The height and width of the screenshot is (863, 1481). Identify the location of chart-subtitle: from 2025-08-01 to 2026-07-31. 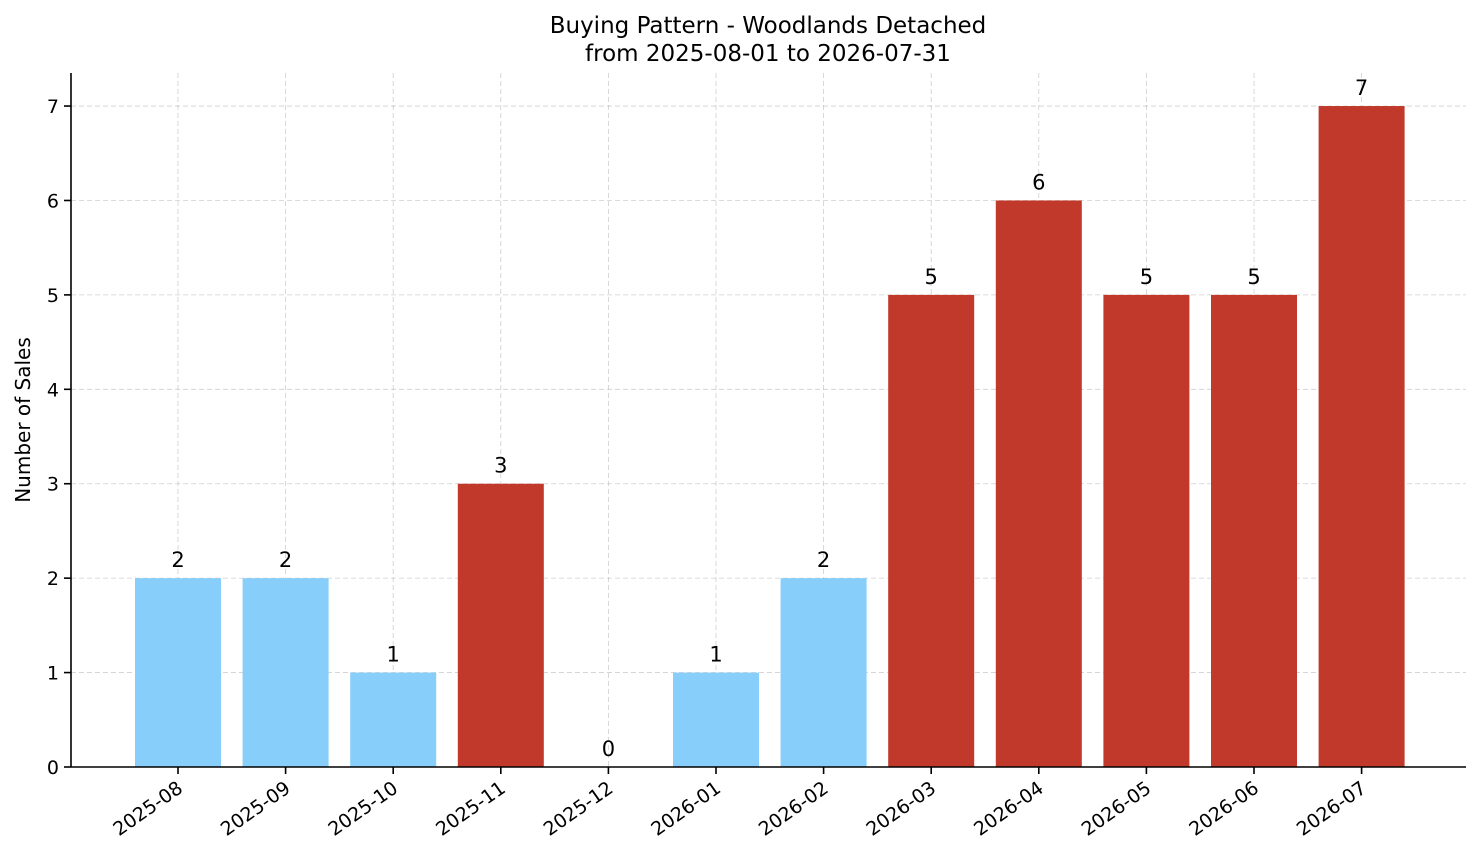
(768, 54).